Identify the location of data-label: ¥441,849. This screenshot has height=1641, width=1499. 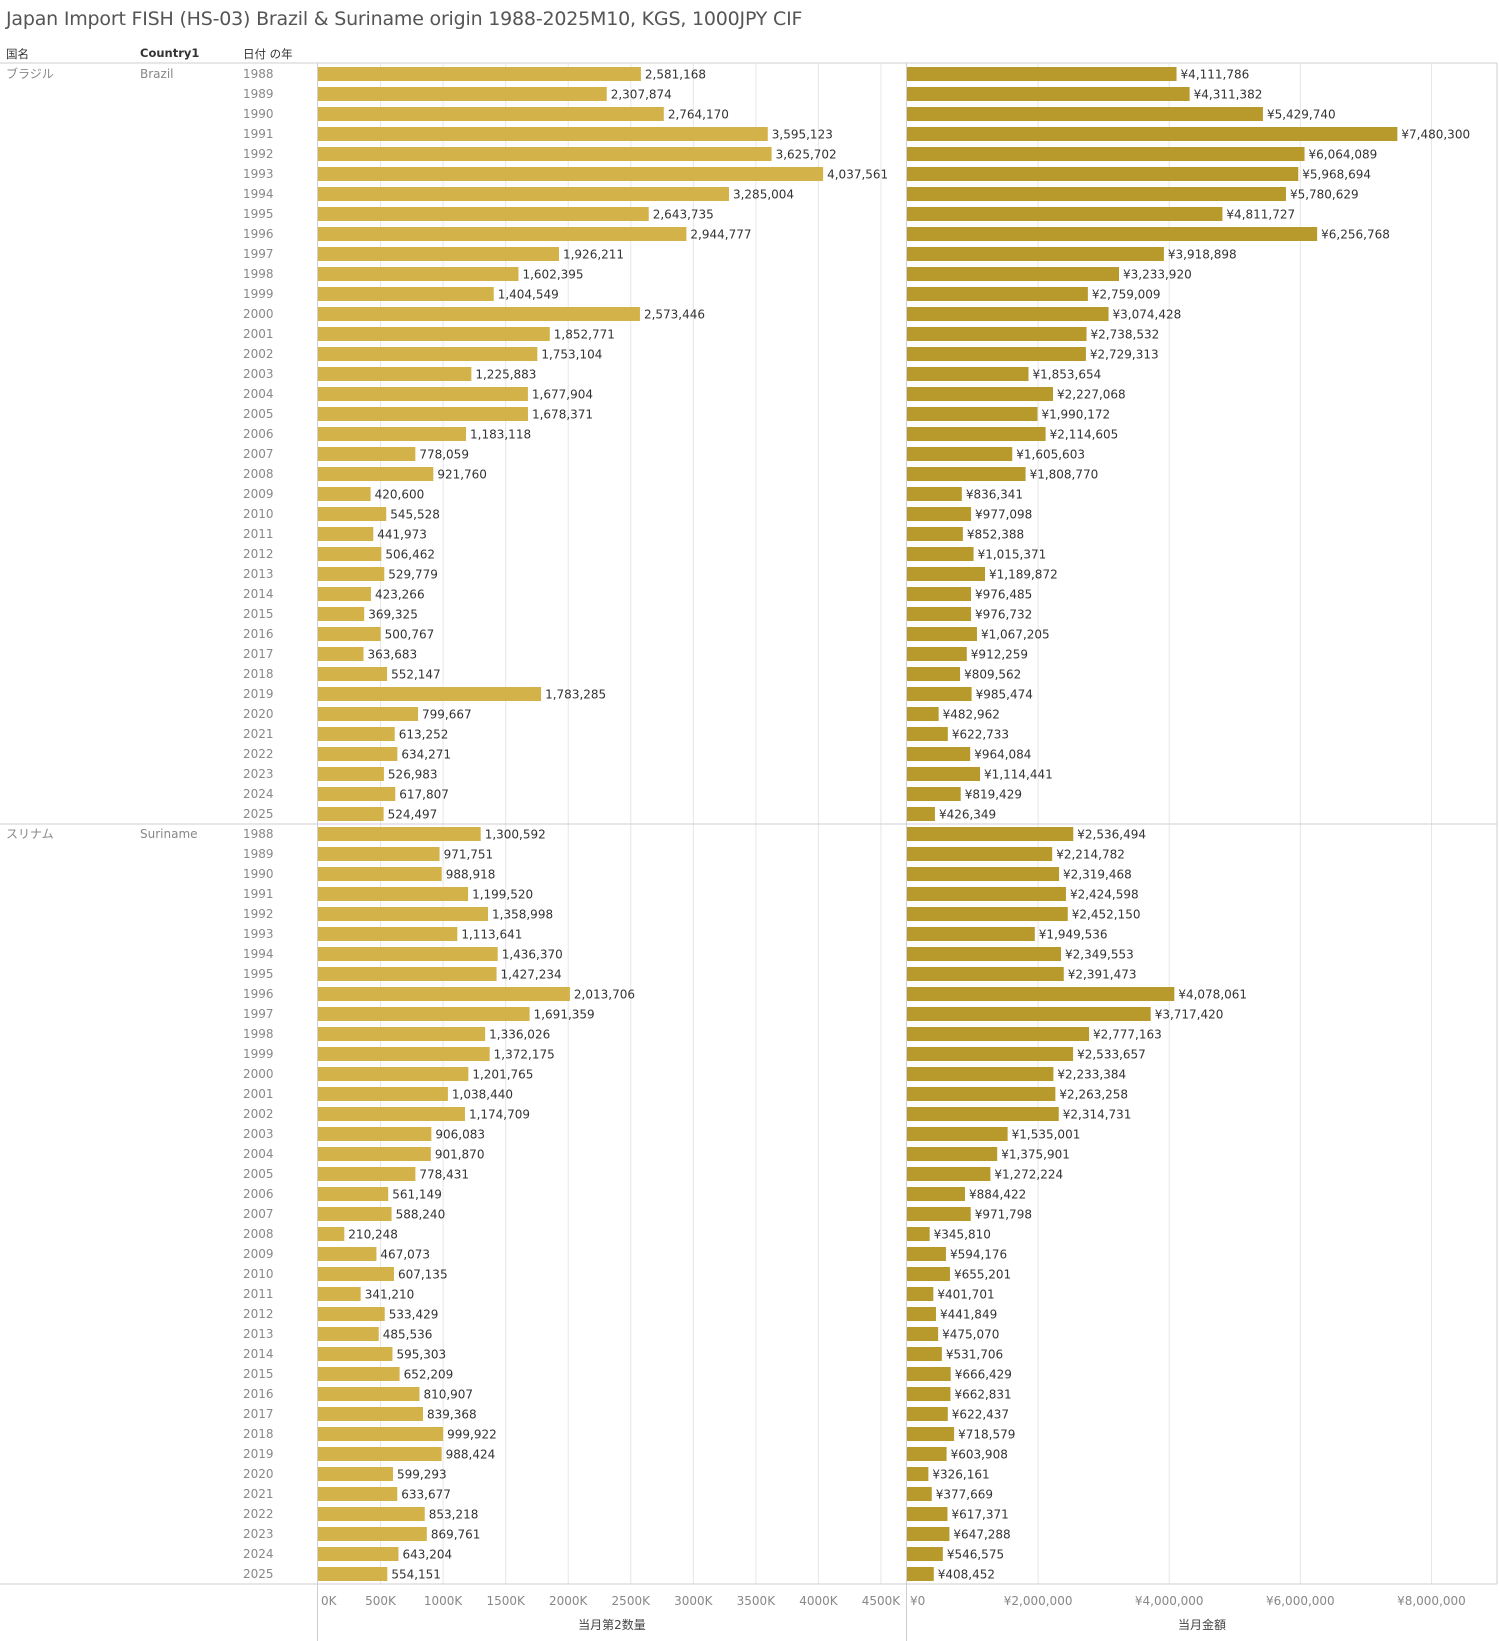
(968, 1315).